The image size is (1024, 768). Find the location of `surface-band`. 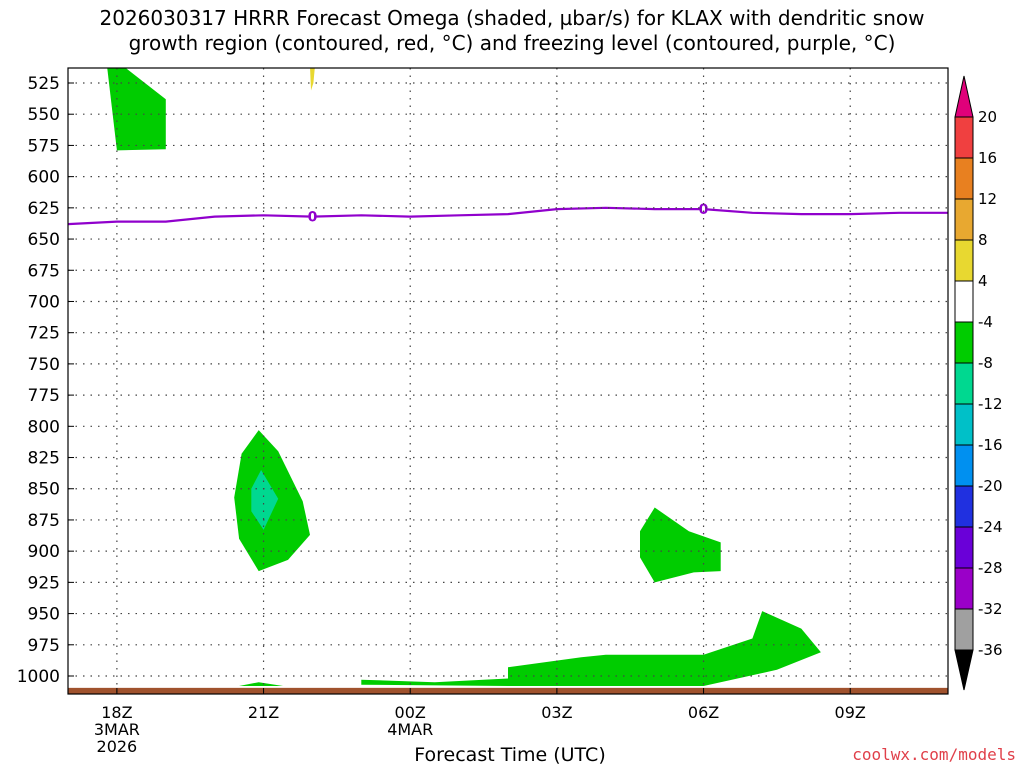

surface-band is located at coordinates (508, 690).